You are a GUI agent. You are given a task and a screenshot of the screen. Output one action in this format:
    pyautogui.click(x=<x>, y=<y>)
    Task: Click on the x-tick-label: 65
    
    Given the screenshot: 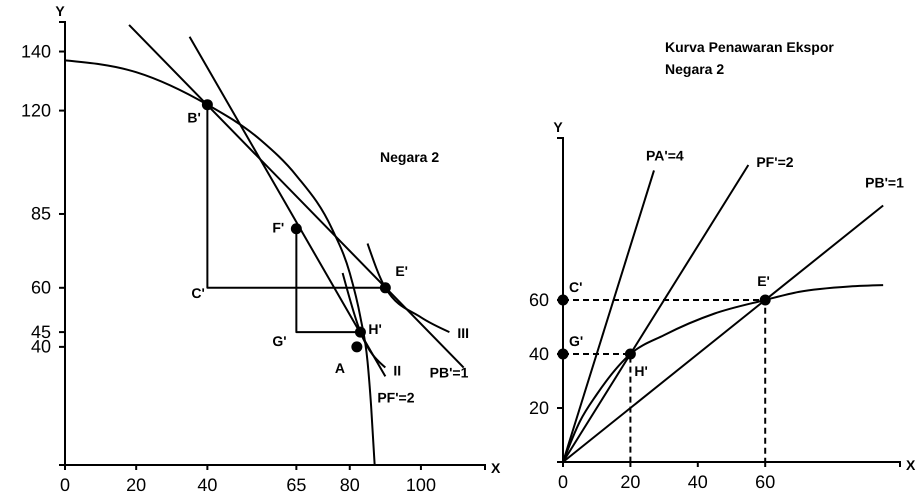 What is the action you would take?
    pyautogui.click(x=296, y=484)
    